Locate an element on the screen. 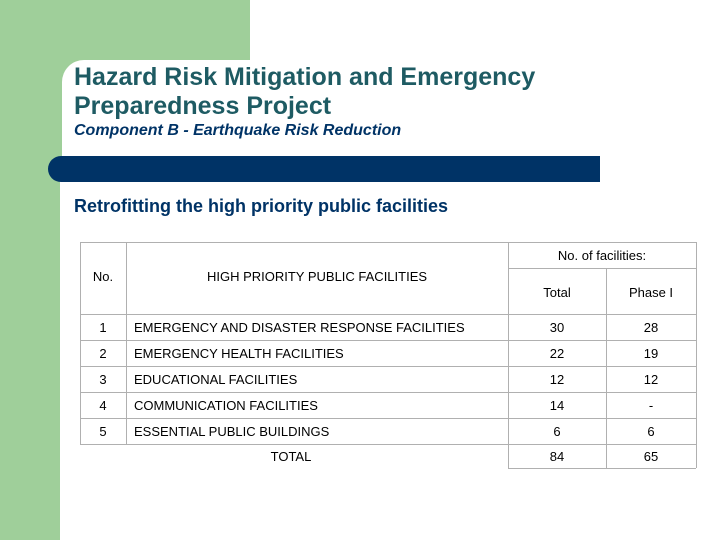  row-total: 14 is located at coordinates (557, 405).